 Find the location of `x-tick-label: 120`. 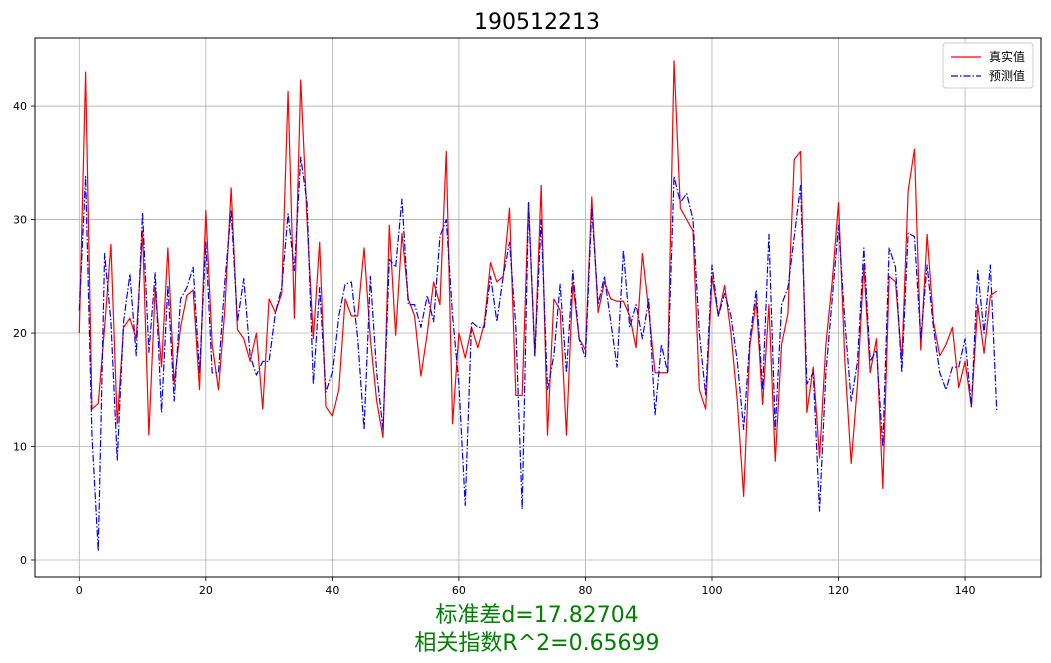

x-tick-label: 120 is located at coordinates (838, 590).